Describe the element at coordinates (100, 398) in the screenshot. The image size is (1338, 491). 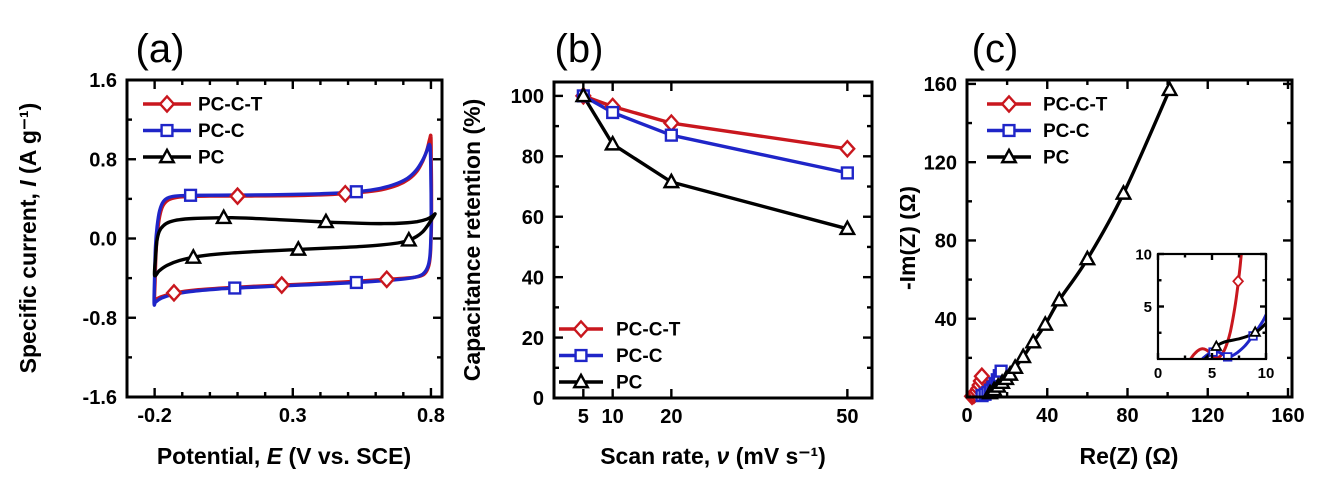
I see `y-tick-label: -1.6` at that location.